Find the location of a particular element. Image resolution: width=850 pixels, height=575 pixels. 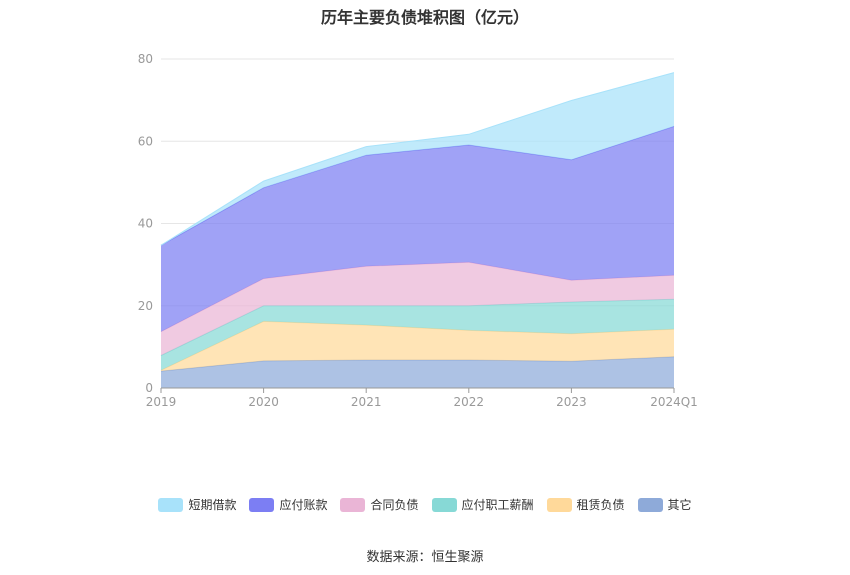

legend-label: 租赁负债 is located at coordinates (600, 505).